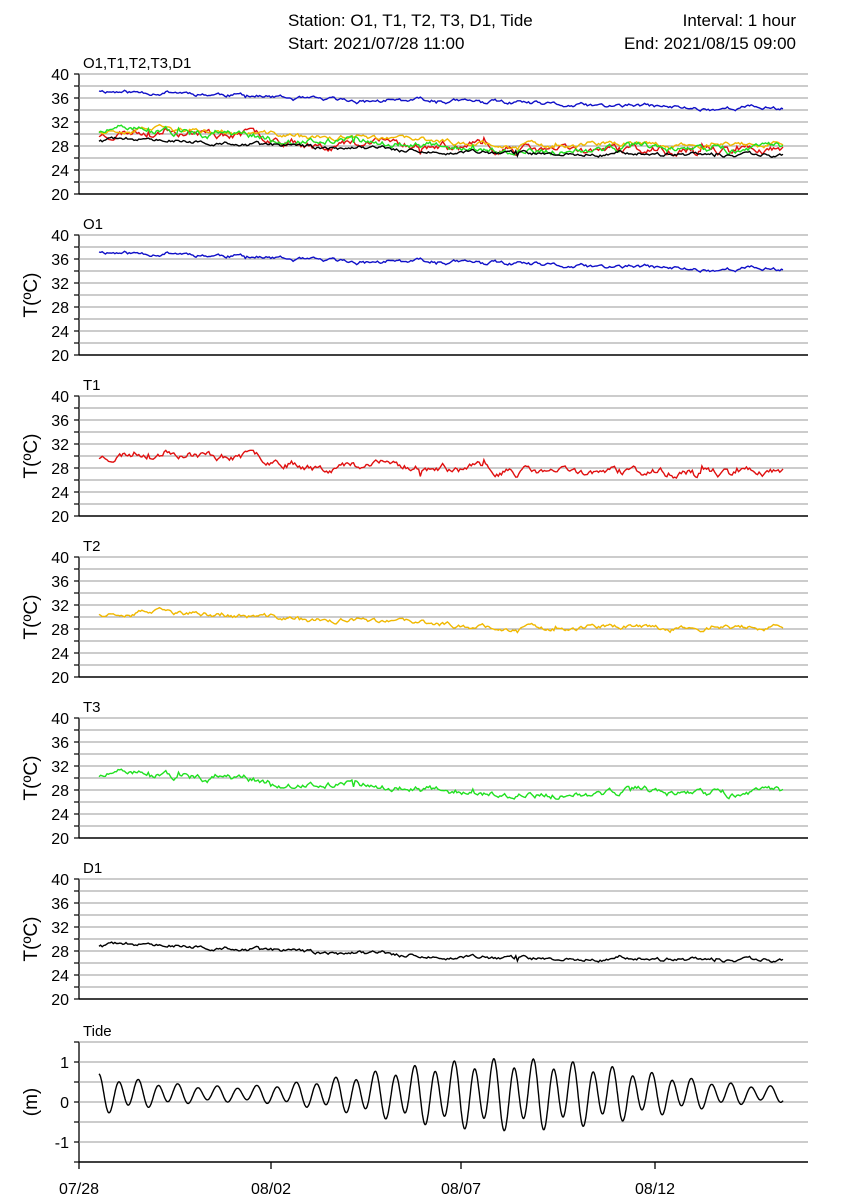 The width and height of the screenshot is (848, 1200). Describe the element at coordinates (410, 20) in the screenshot. I see `header-station: Station: O1, T1, T2, T3, D1, Tide` at that location.